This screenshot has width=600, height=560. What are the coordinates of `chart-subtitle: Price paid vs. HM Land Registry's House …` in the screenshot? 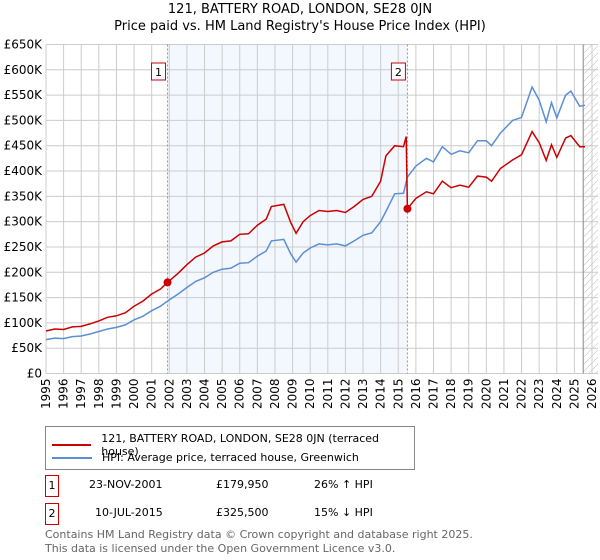 It's located at (300, 26).